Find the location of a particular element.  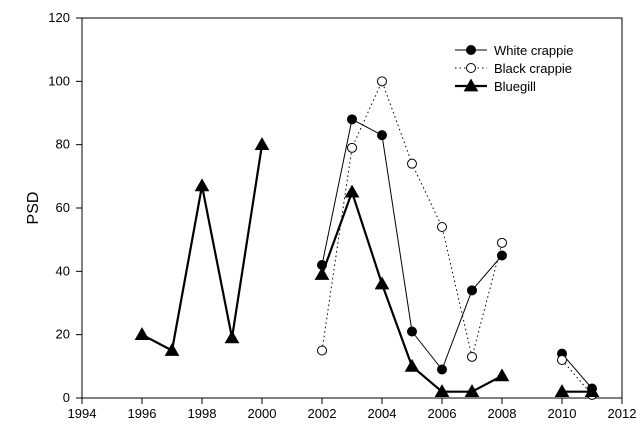

x-tick-label: 2000 is located at coordinates (262, 413).